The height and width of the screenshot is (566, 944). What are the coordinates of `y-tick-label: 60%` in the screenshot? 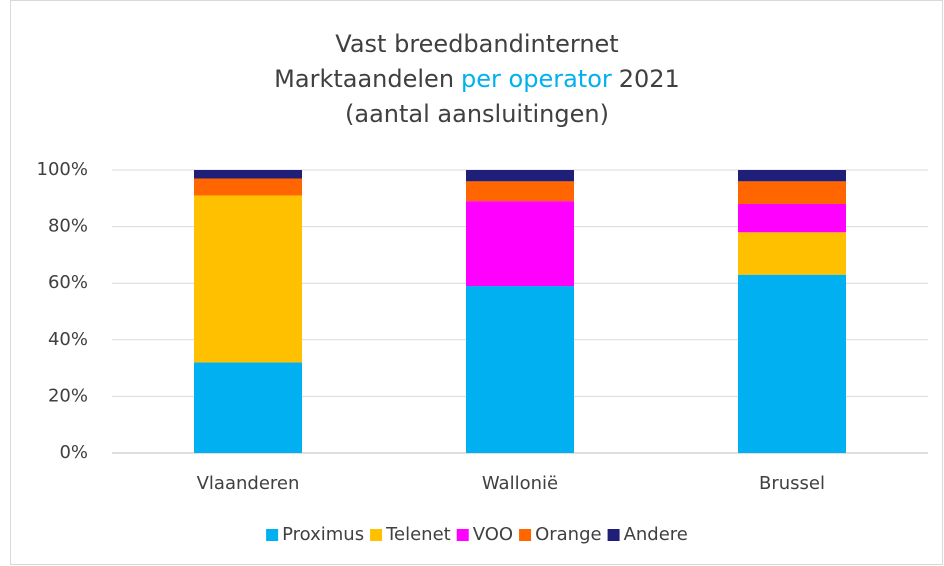 It's located at (68, 282).